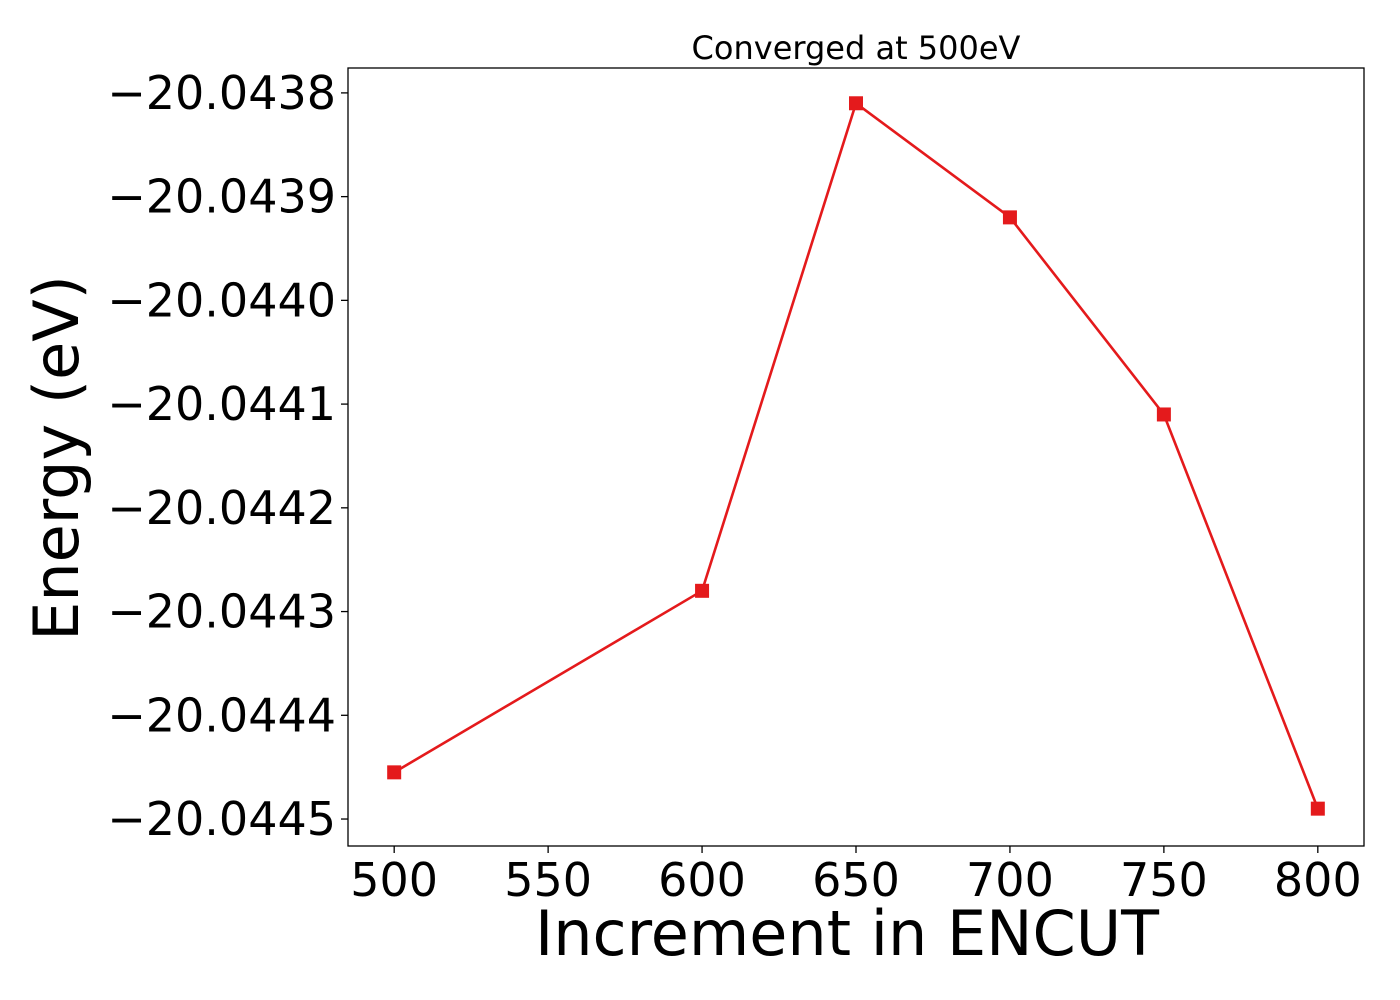 This screenshot has width=1400, height=1000. What do you see at coordinates (221, 508) in the screenshot?
I see `y-tick-label: −20.0442` at bounding box center [221, 508].